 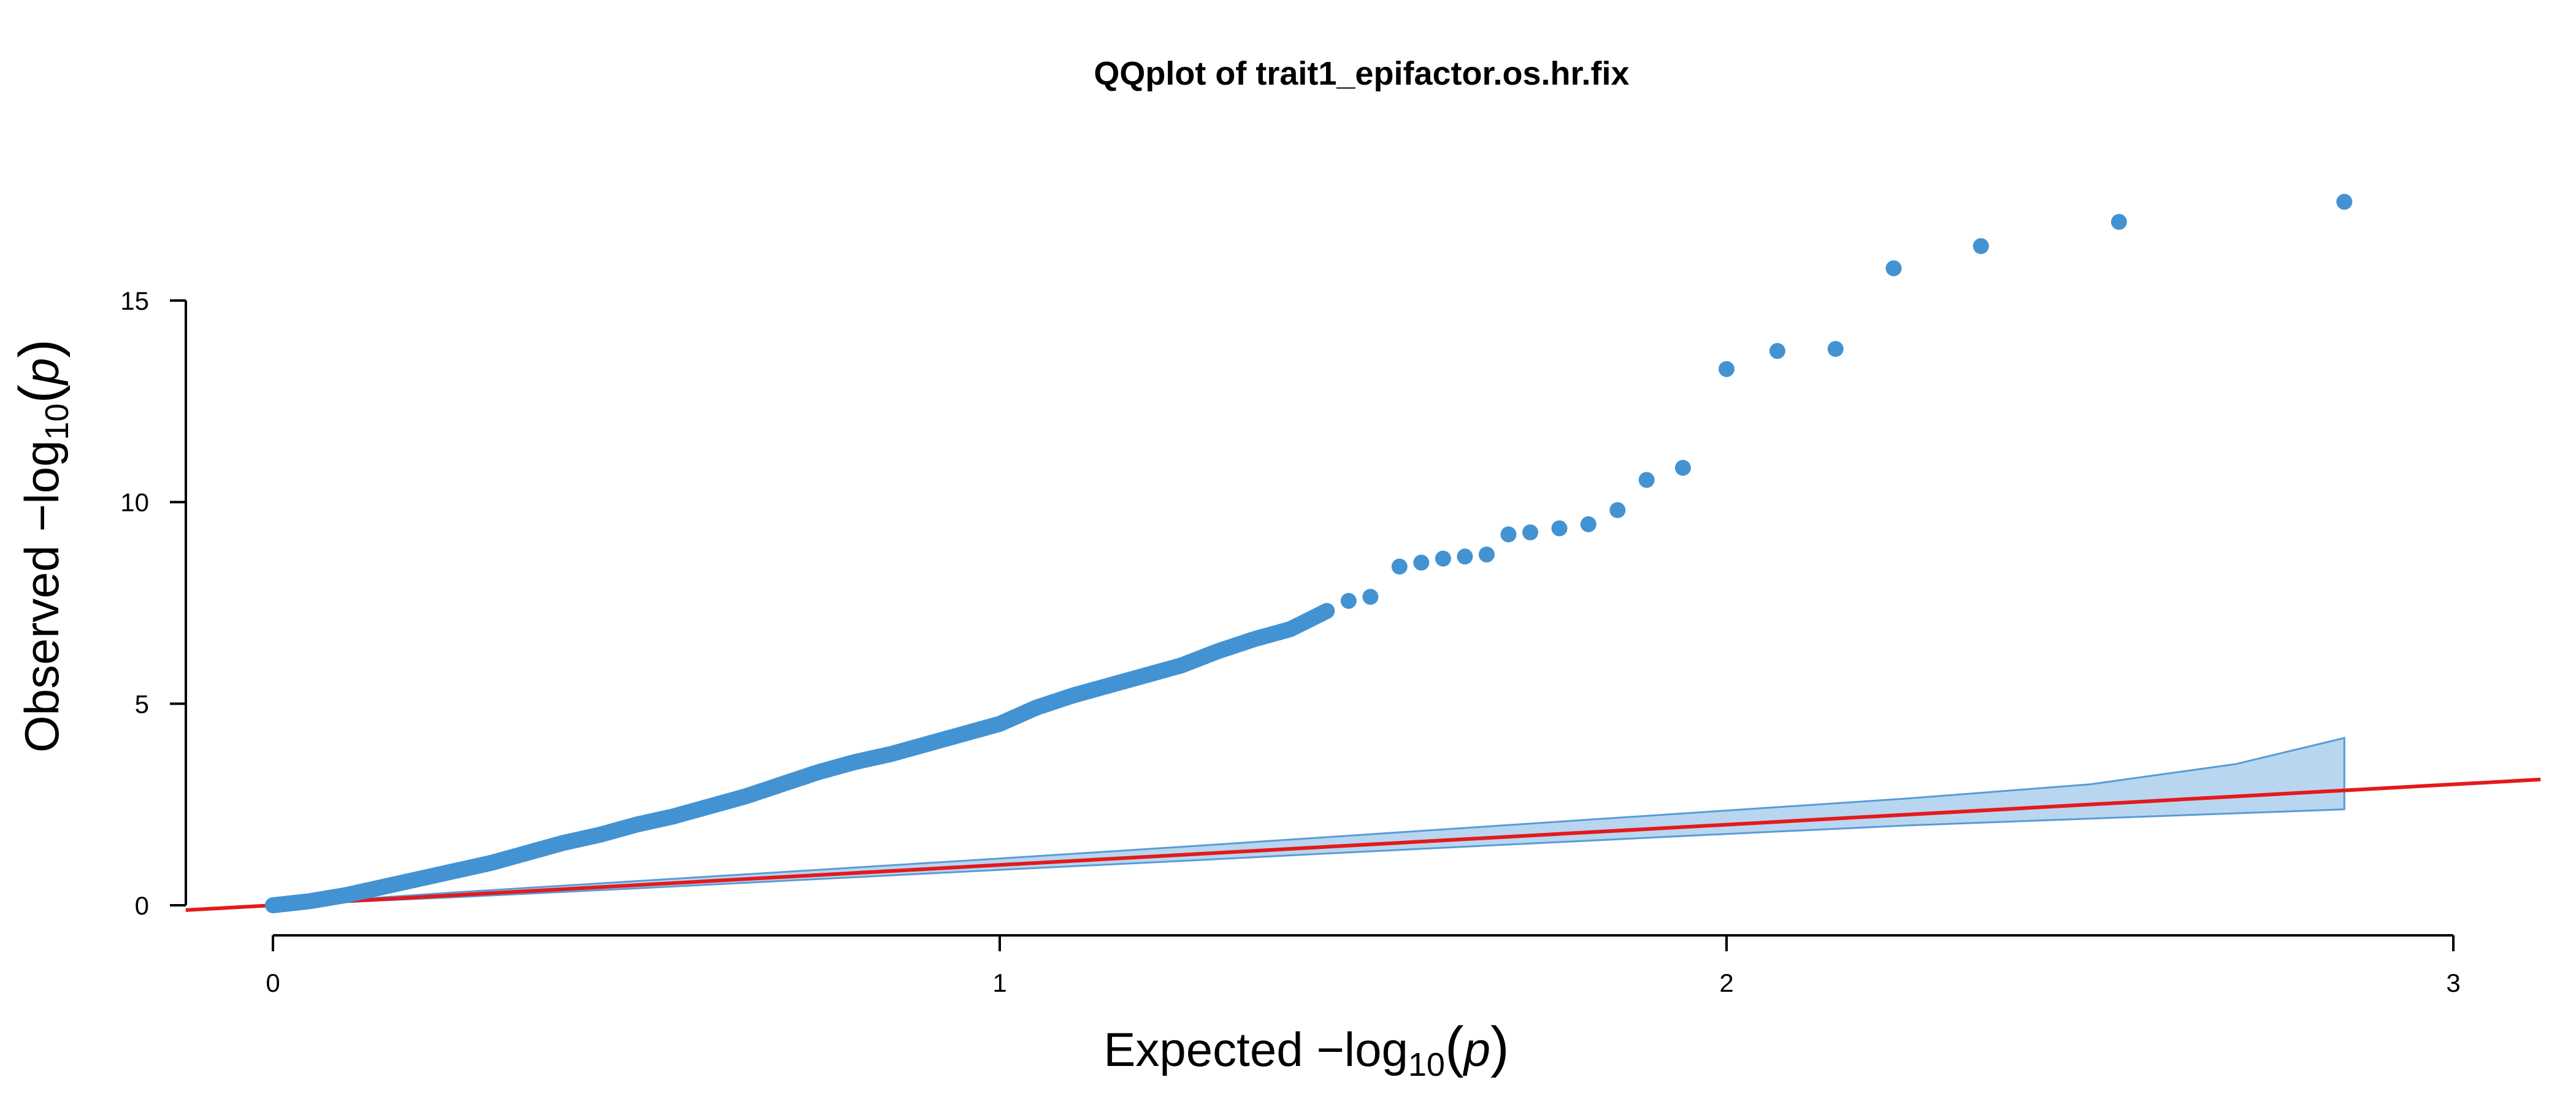 I want to click on y-axis-title-lparen: (, so click(x=39, y=394).